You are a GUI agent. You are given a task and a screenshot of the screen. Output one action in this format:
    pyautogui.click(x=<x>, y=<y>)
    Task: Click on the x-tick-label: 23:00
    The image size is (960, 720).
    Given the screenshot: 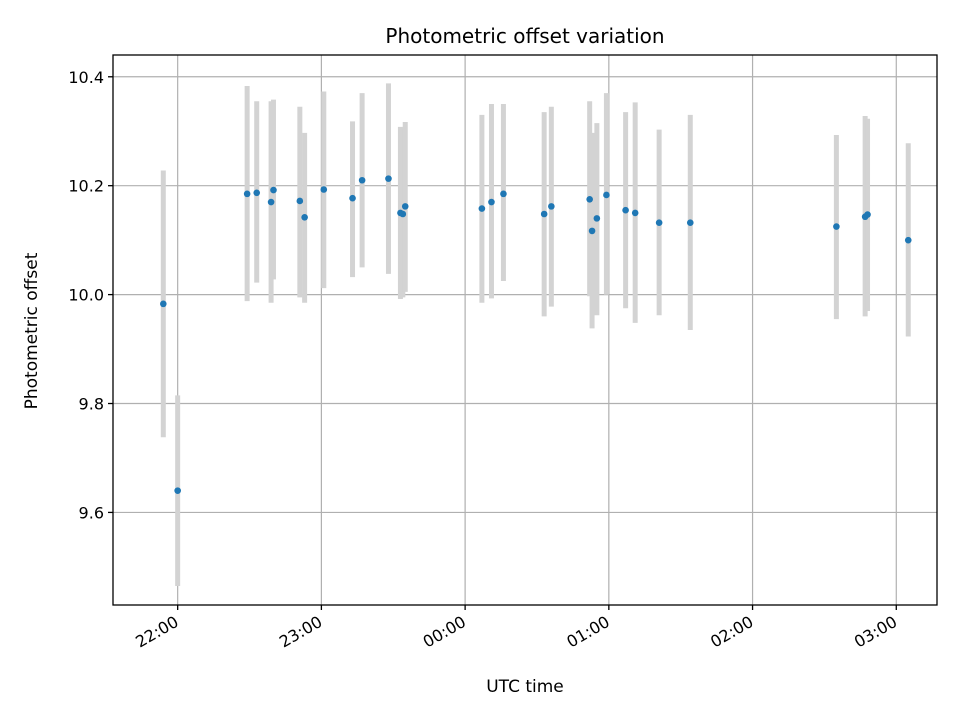 What is the action you would take?
    pyautogui.click(x=300, y=632)
    